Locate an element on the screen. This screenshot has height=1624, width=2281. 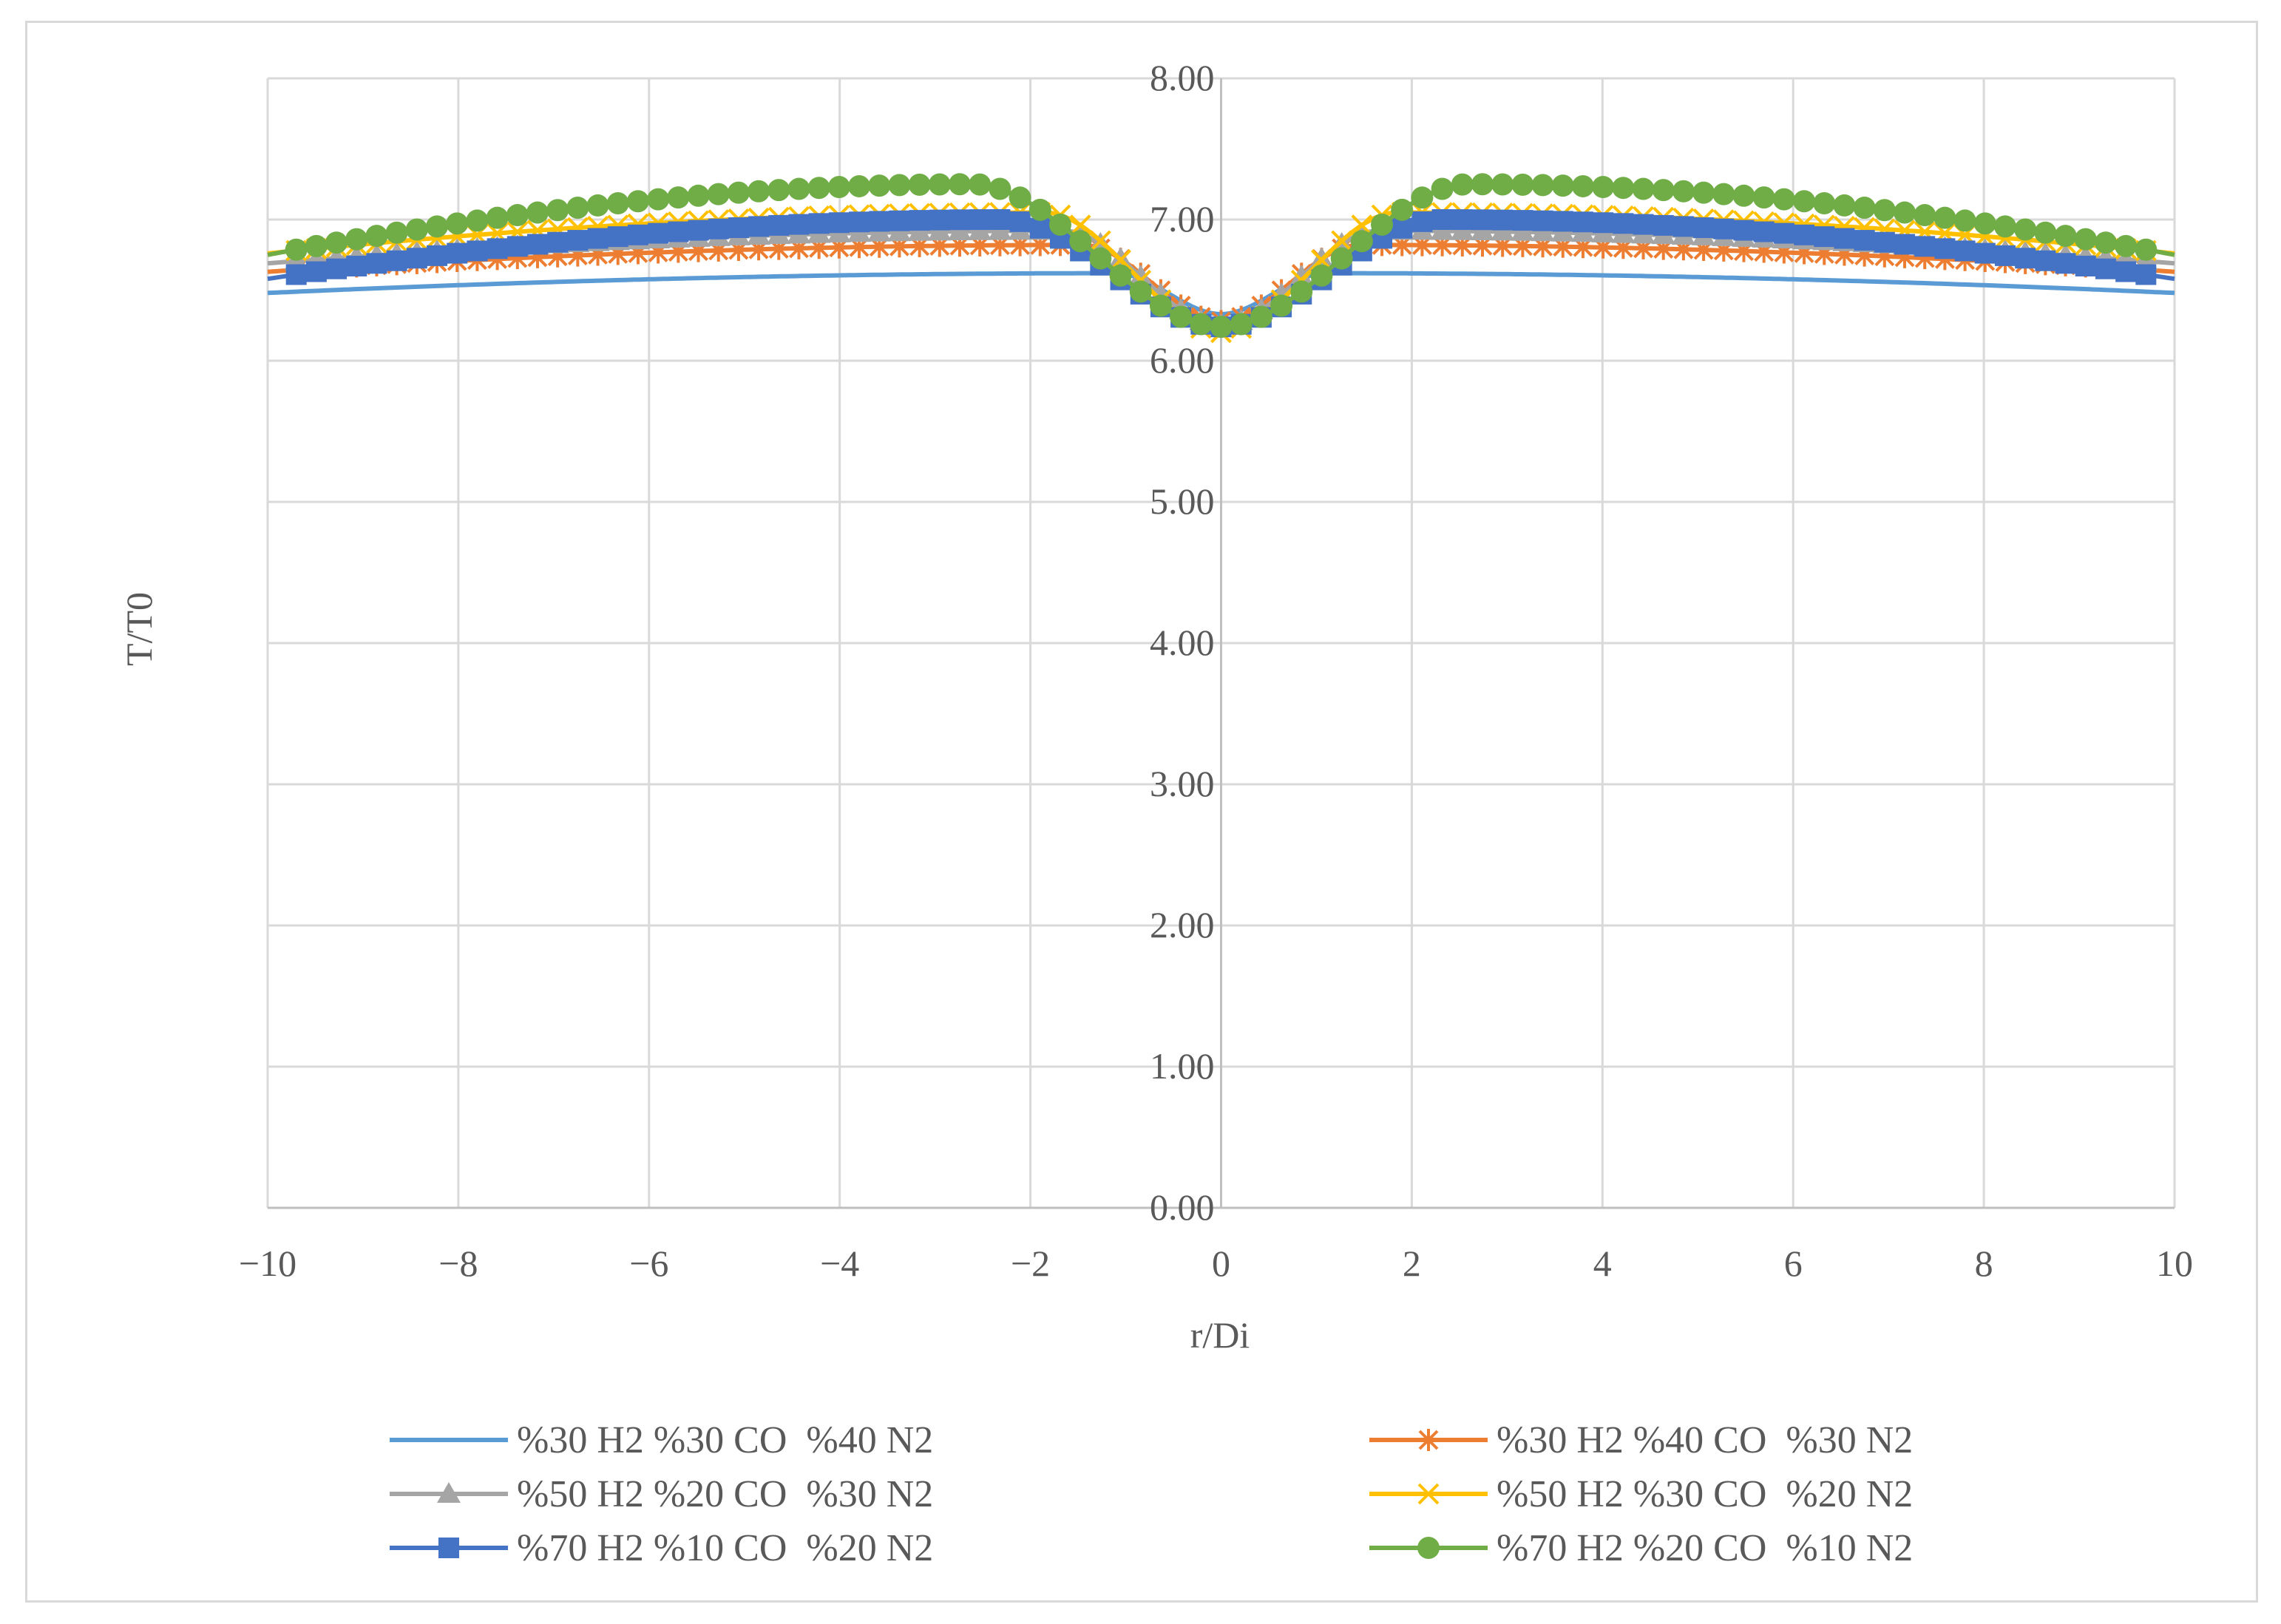
y-tick-label: 2.00 is located at coordinates (1182, 924).